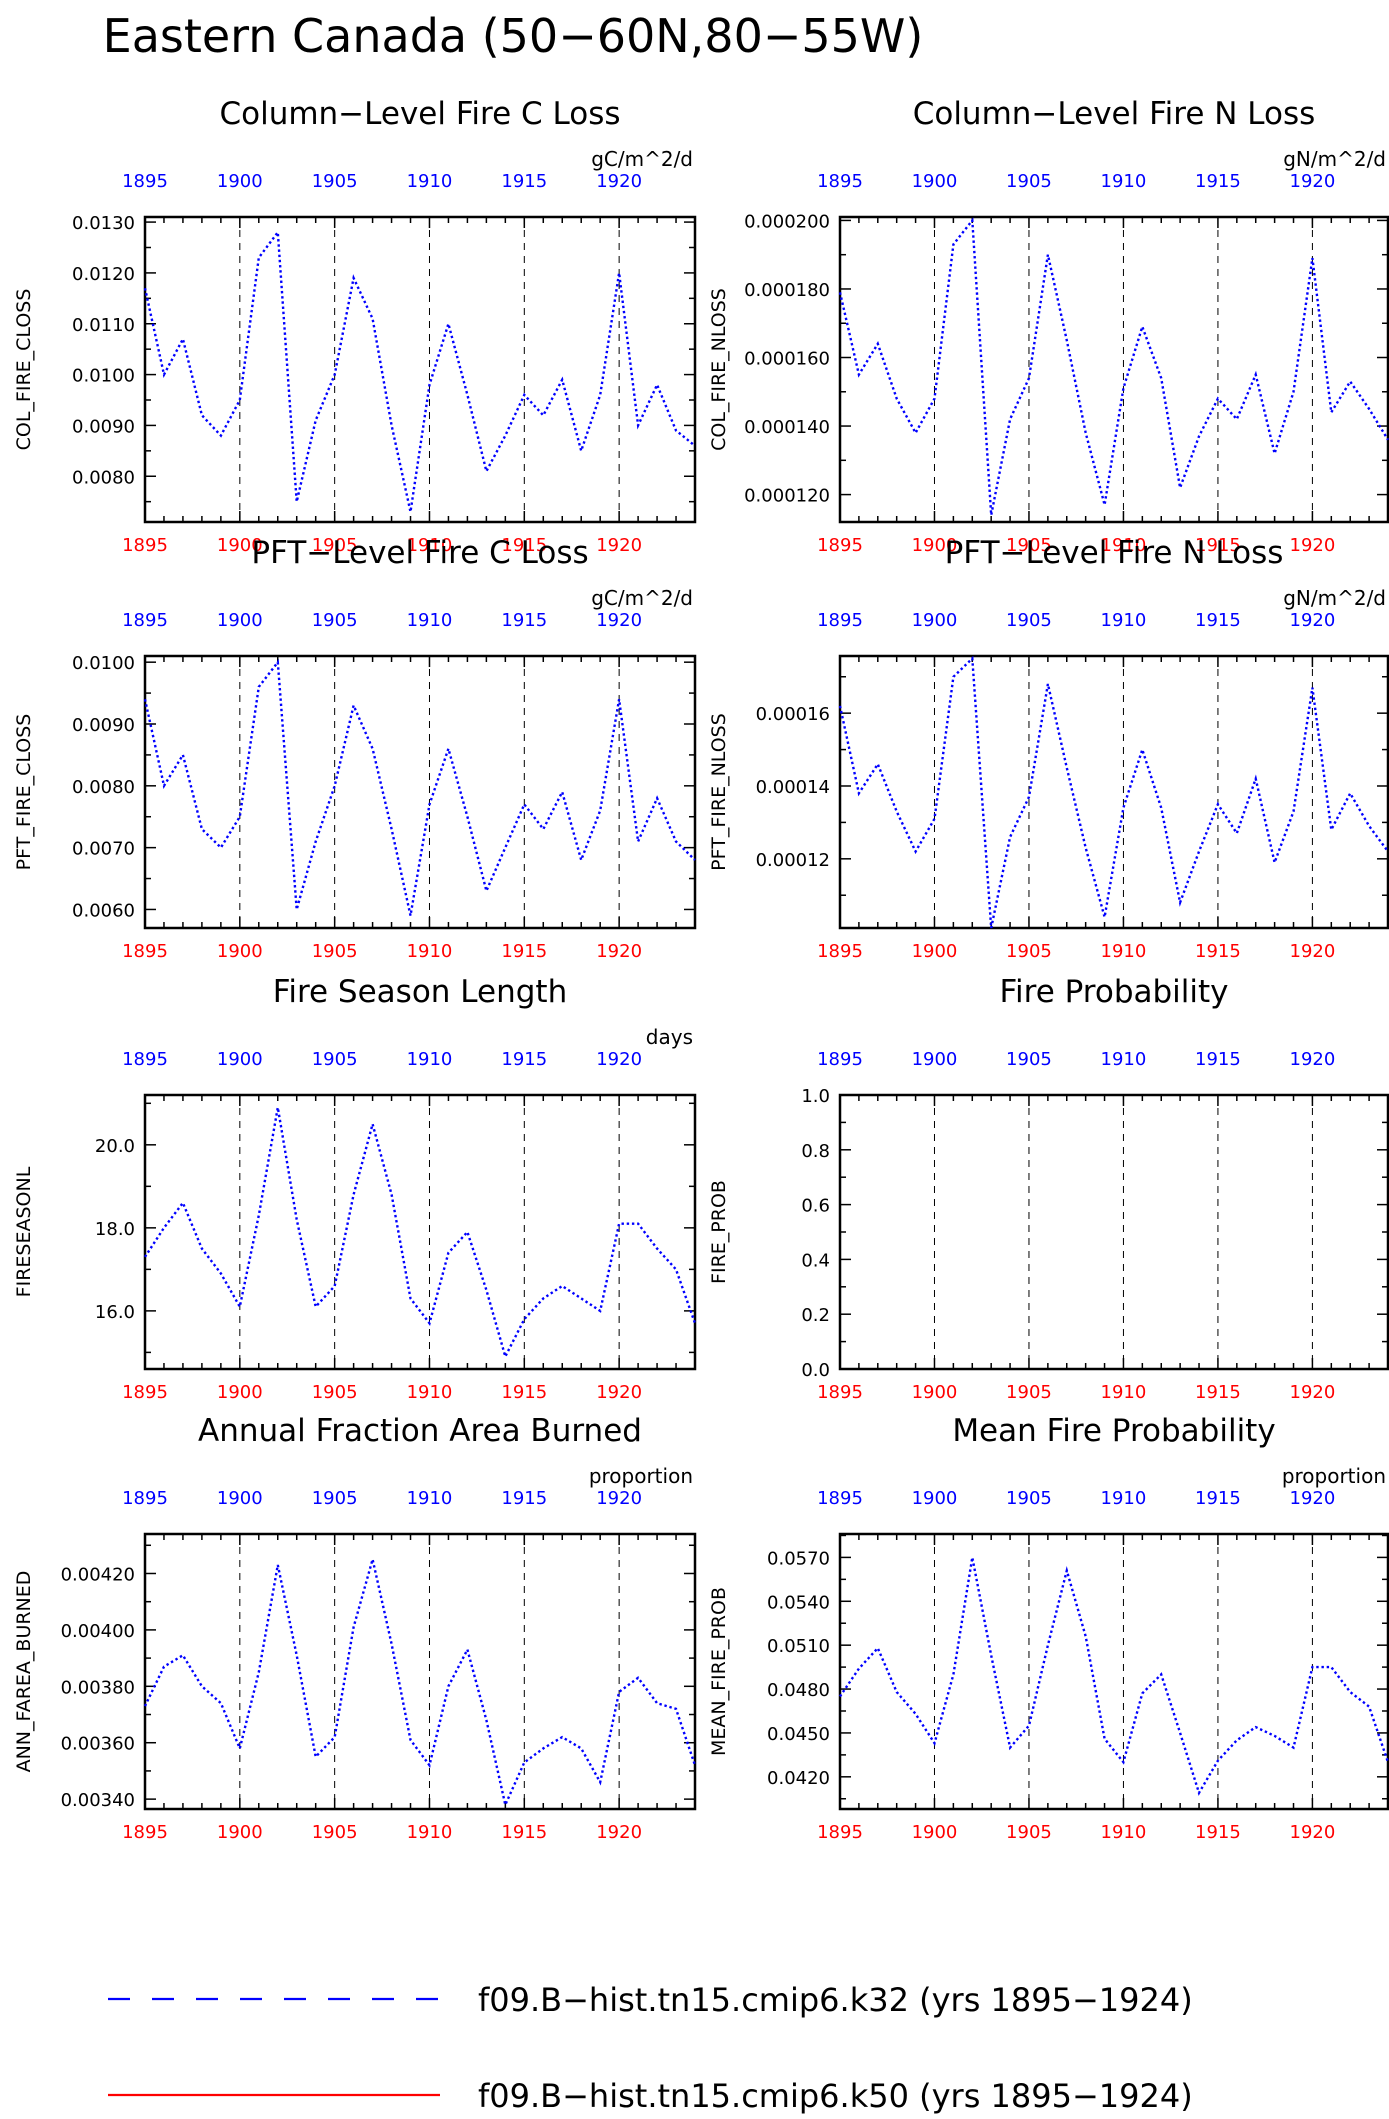  Describe the element at coordinates (24, 1231) in the screenshot. I see `y-axis-label: FIRESEASONL` at that location.